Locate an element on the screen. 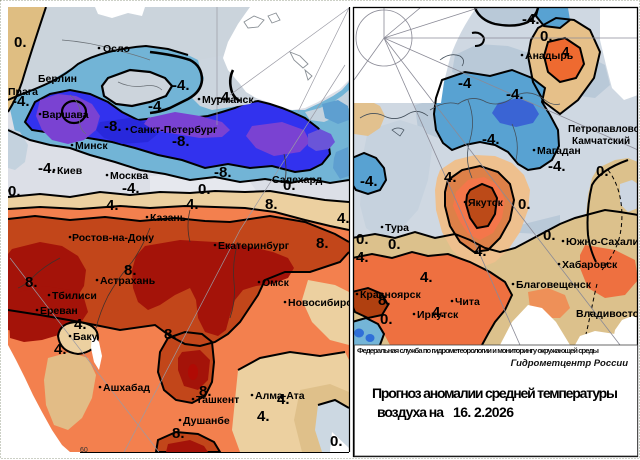 The image size is (640, 460). svg-text: Душанбе is located at coordinates (206, 421).